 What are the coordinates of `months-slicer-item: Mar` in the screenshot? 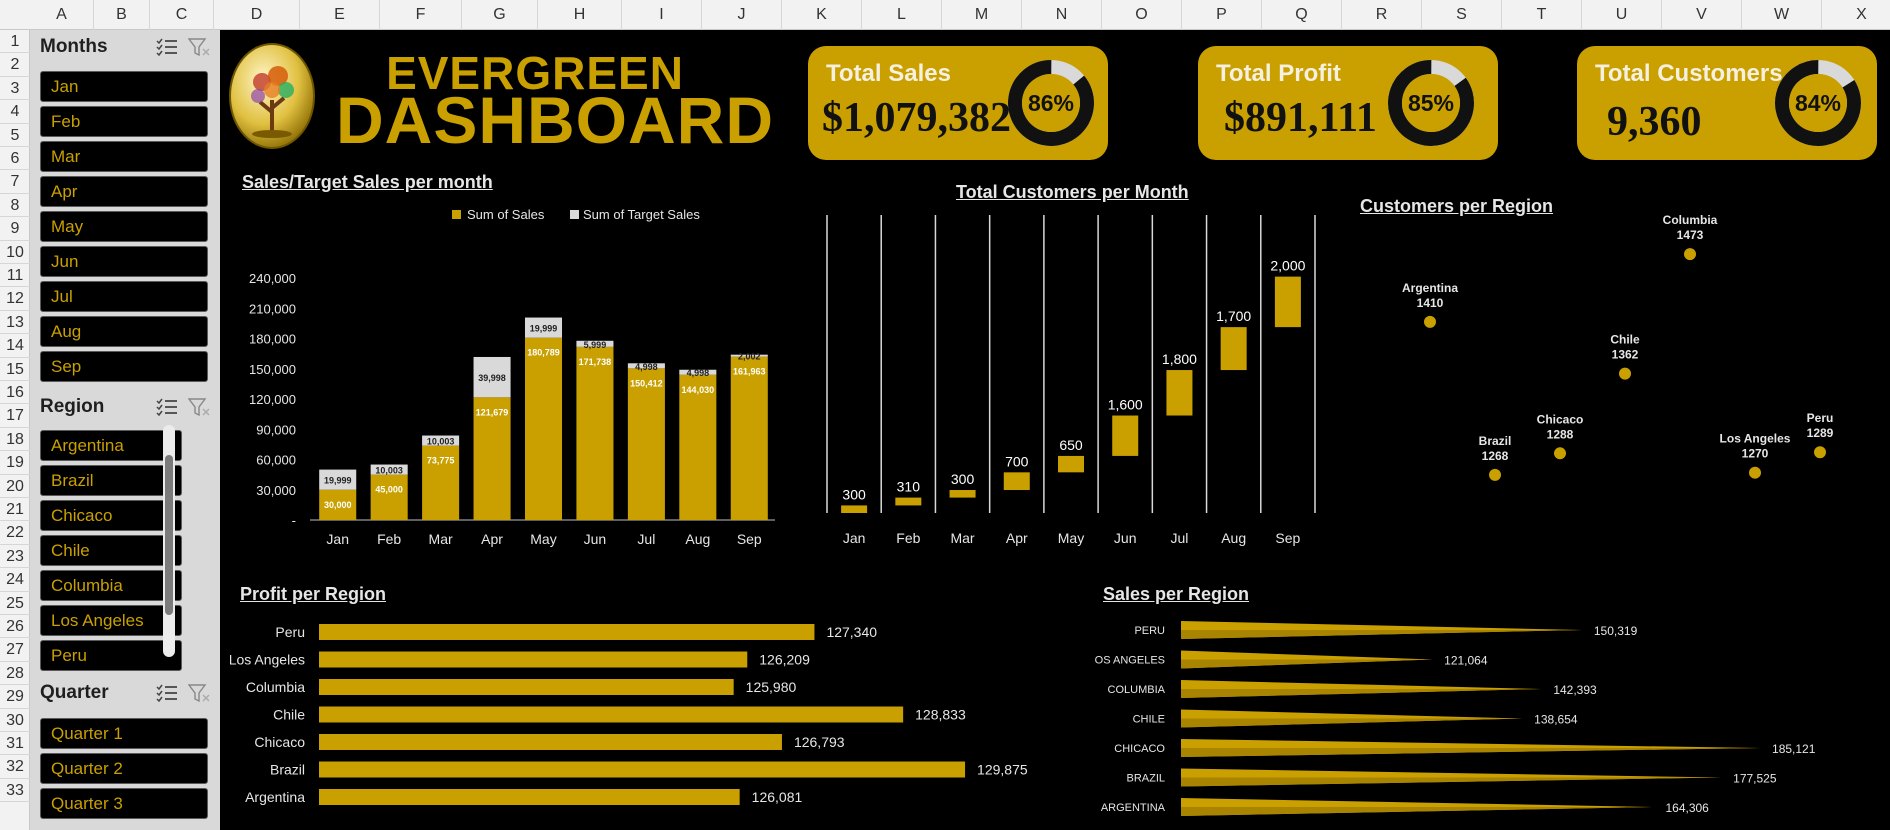 It's located at (124, 156).